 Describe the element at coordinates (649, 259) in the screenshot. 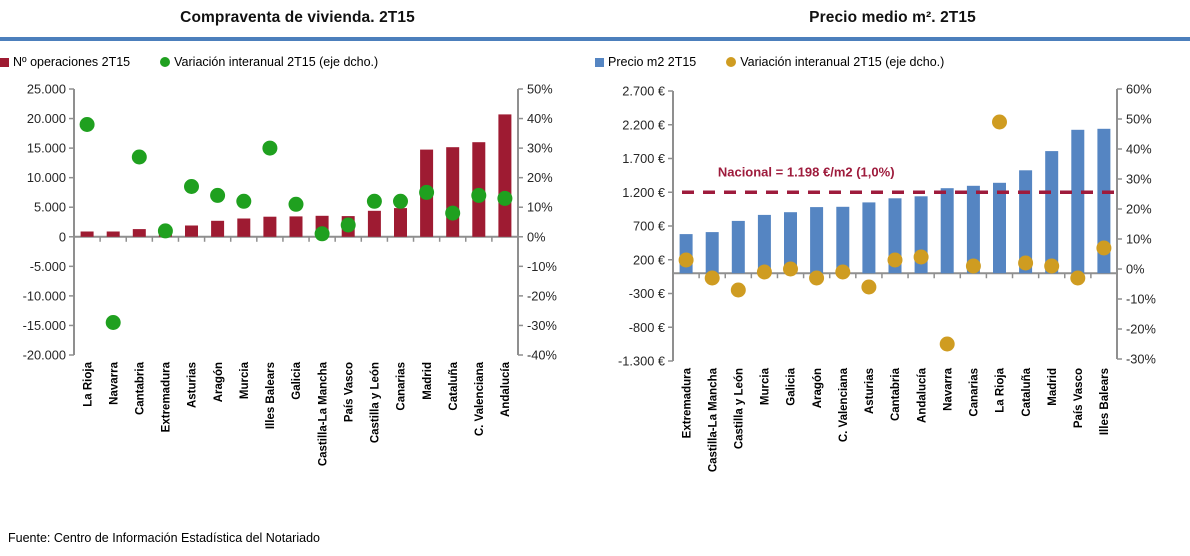

I see `left-axis-label: 200 €` at that location.